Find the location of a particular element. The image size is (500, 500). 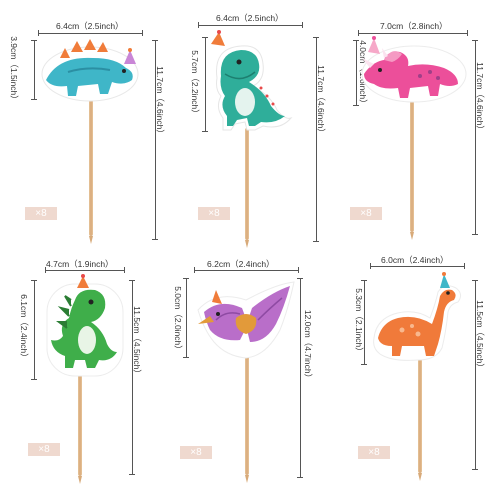

triceratops-illustration is located at coordinates (414, 69).